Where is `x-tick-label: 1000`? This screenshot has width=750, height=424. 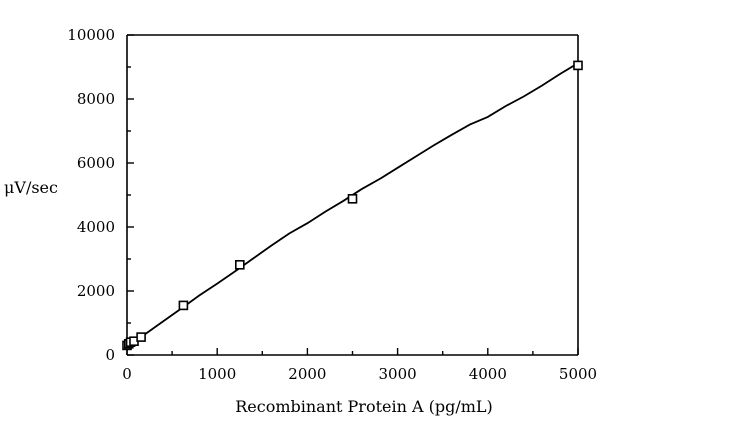
x-tick-label: 1000 is located at coordinates (217, 374).